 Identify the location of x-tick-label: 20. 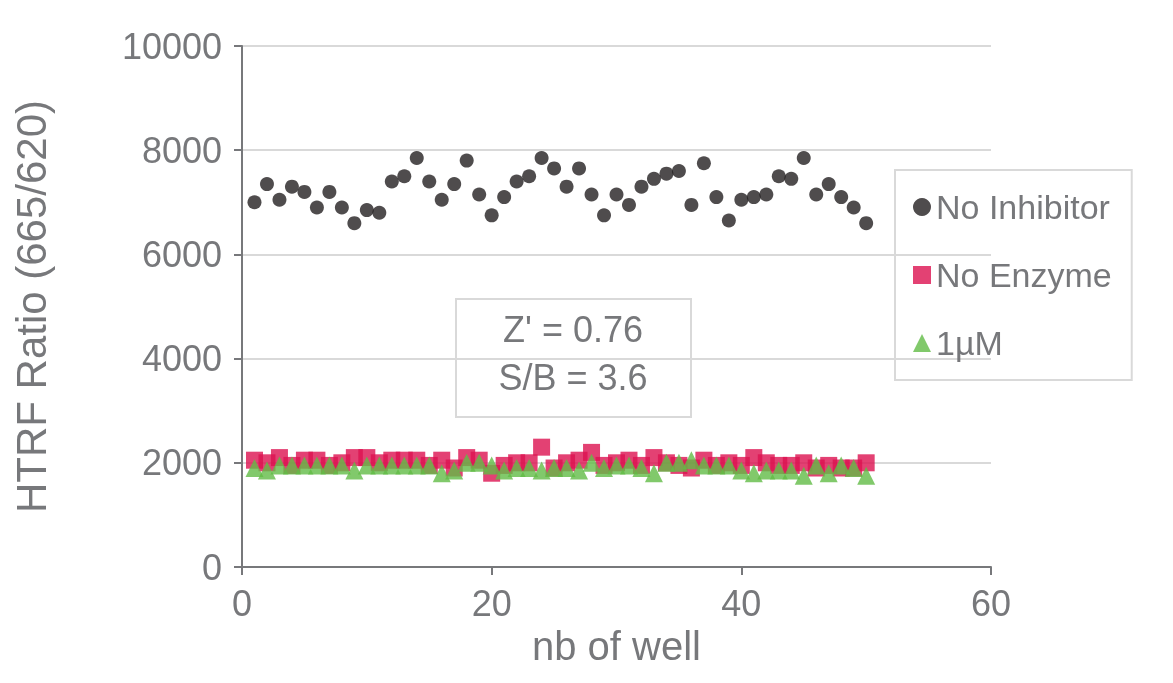
(491, 603).